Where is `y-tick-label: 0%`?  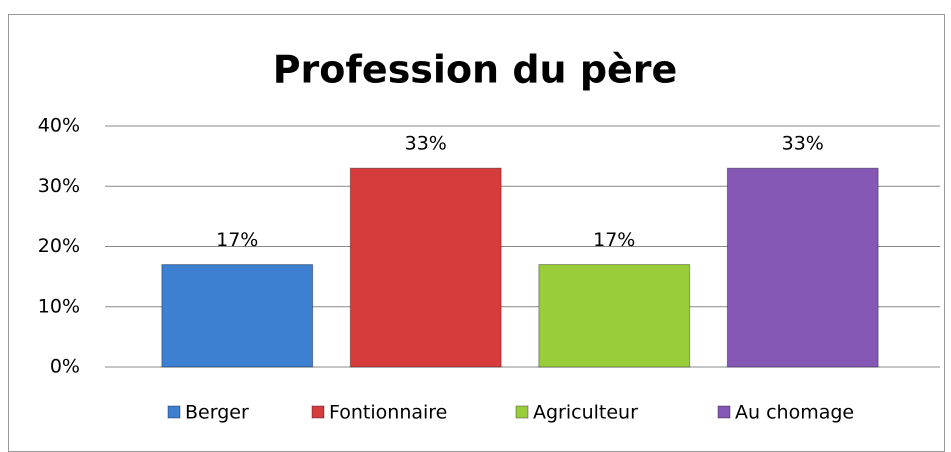
y-tick-label: 0% is located at coordinates (65, 367).